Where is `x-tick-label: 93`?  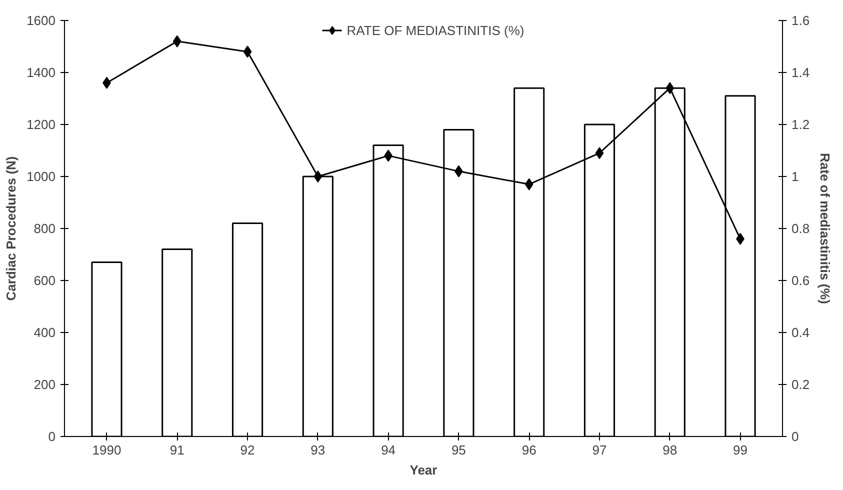 x-tick-label: 93 is located at coordinates (318, 450).